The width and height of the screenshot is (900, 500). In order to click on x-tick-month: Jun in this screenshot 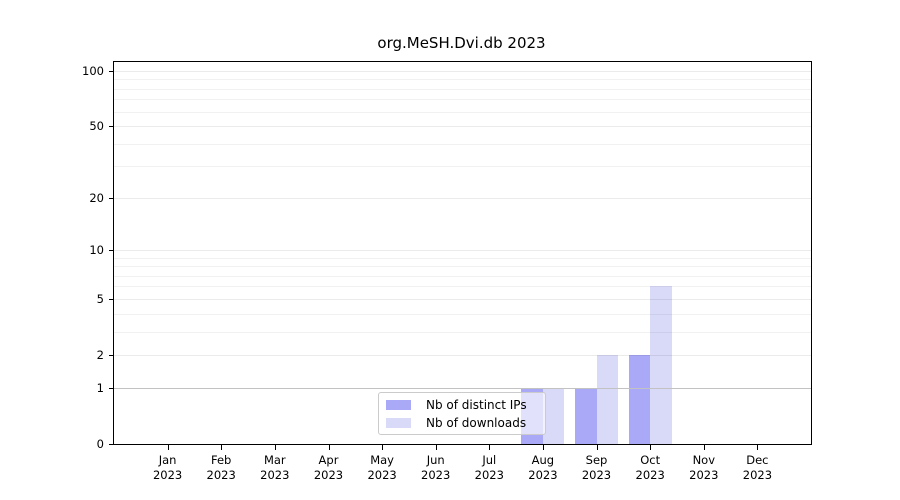, I will do `click(435, 460)`.